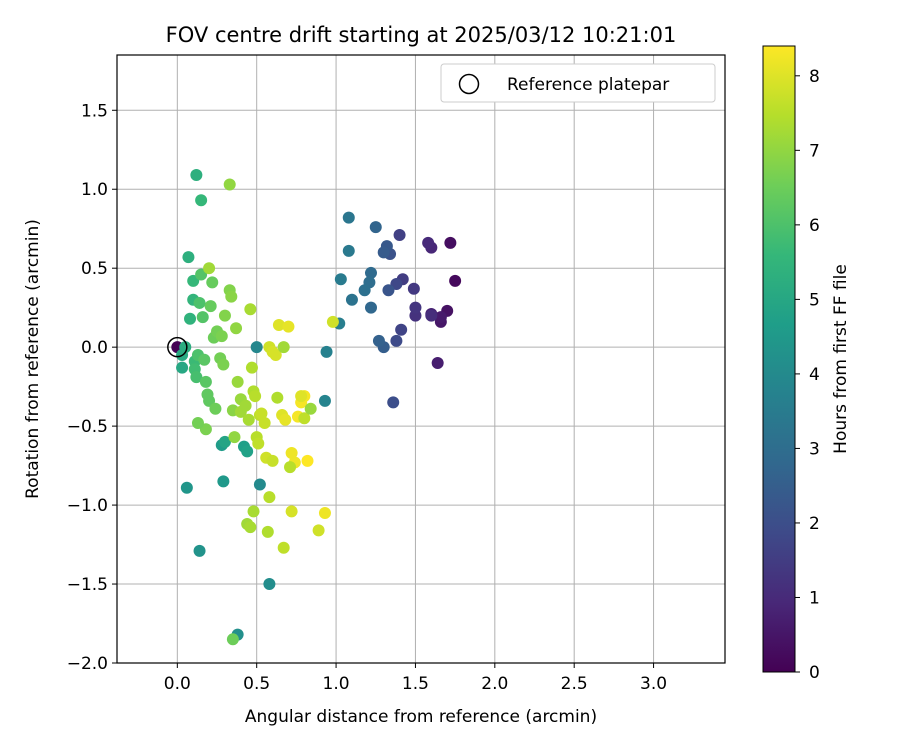 This screenshot has width=900, height=750. What do you see at coordinates (94, 269) in the screenshot?
I see `y-tick-label: 0.5` at bounding box center [94, 269].